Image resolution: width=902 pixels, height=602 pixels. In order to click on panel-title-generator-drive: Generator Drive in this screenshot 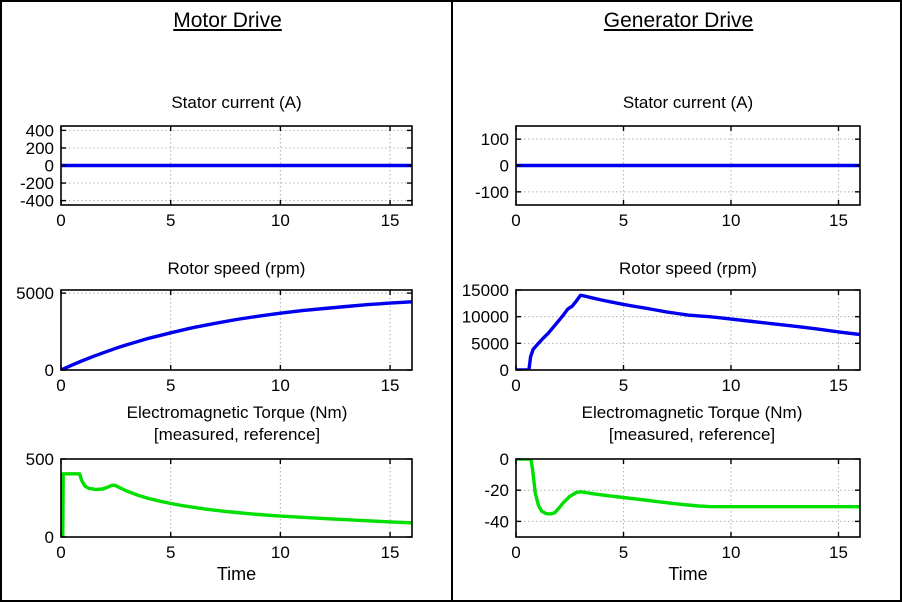, I will do `click(678, 20)`.